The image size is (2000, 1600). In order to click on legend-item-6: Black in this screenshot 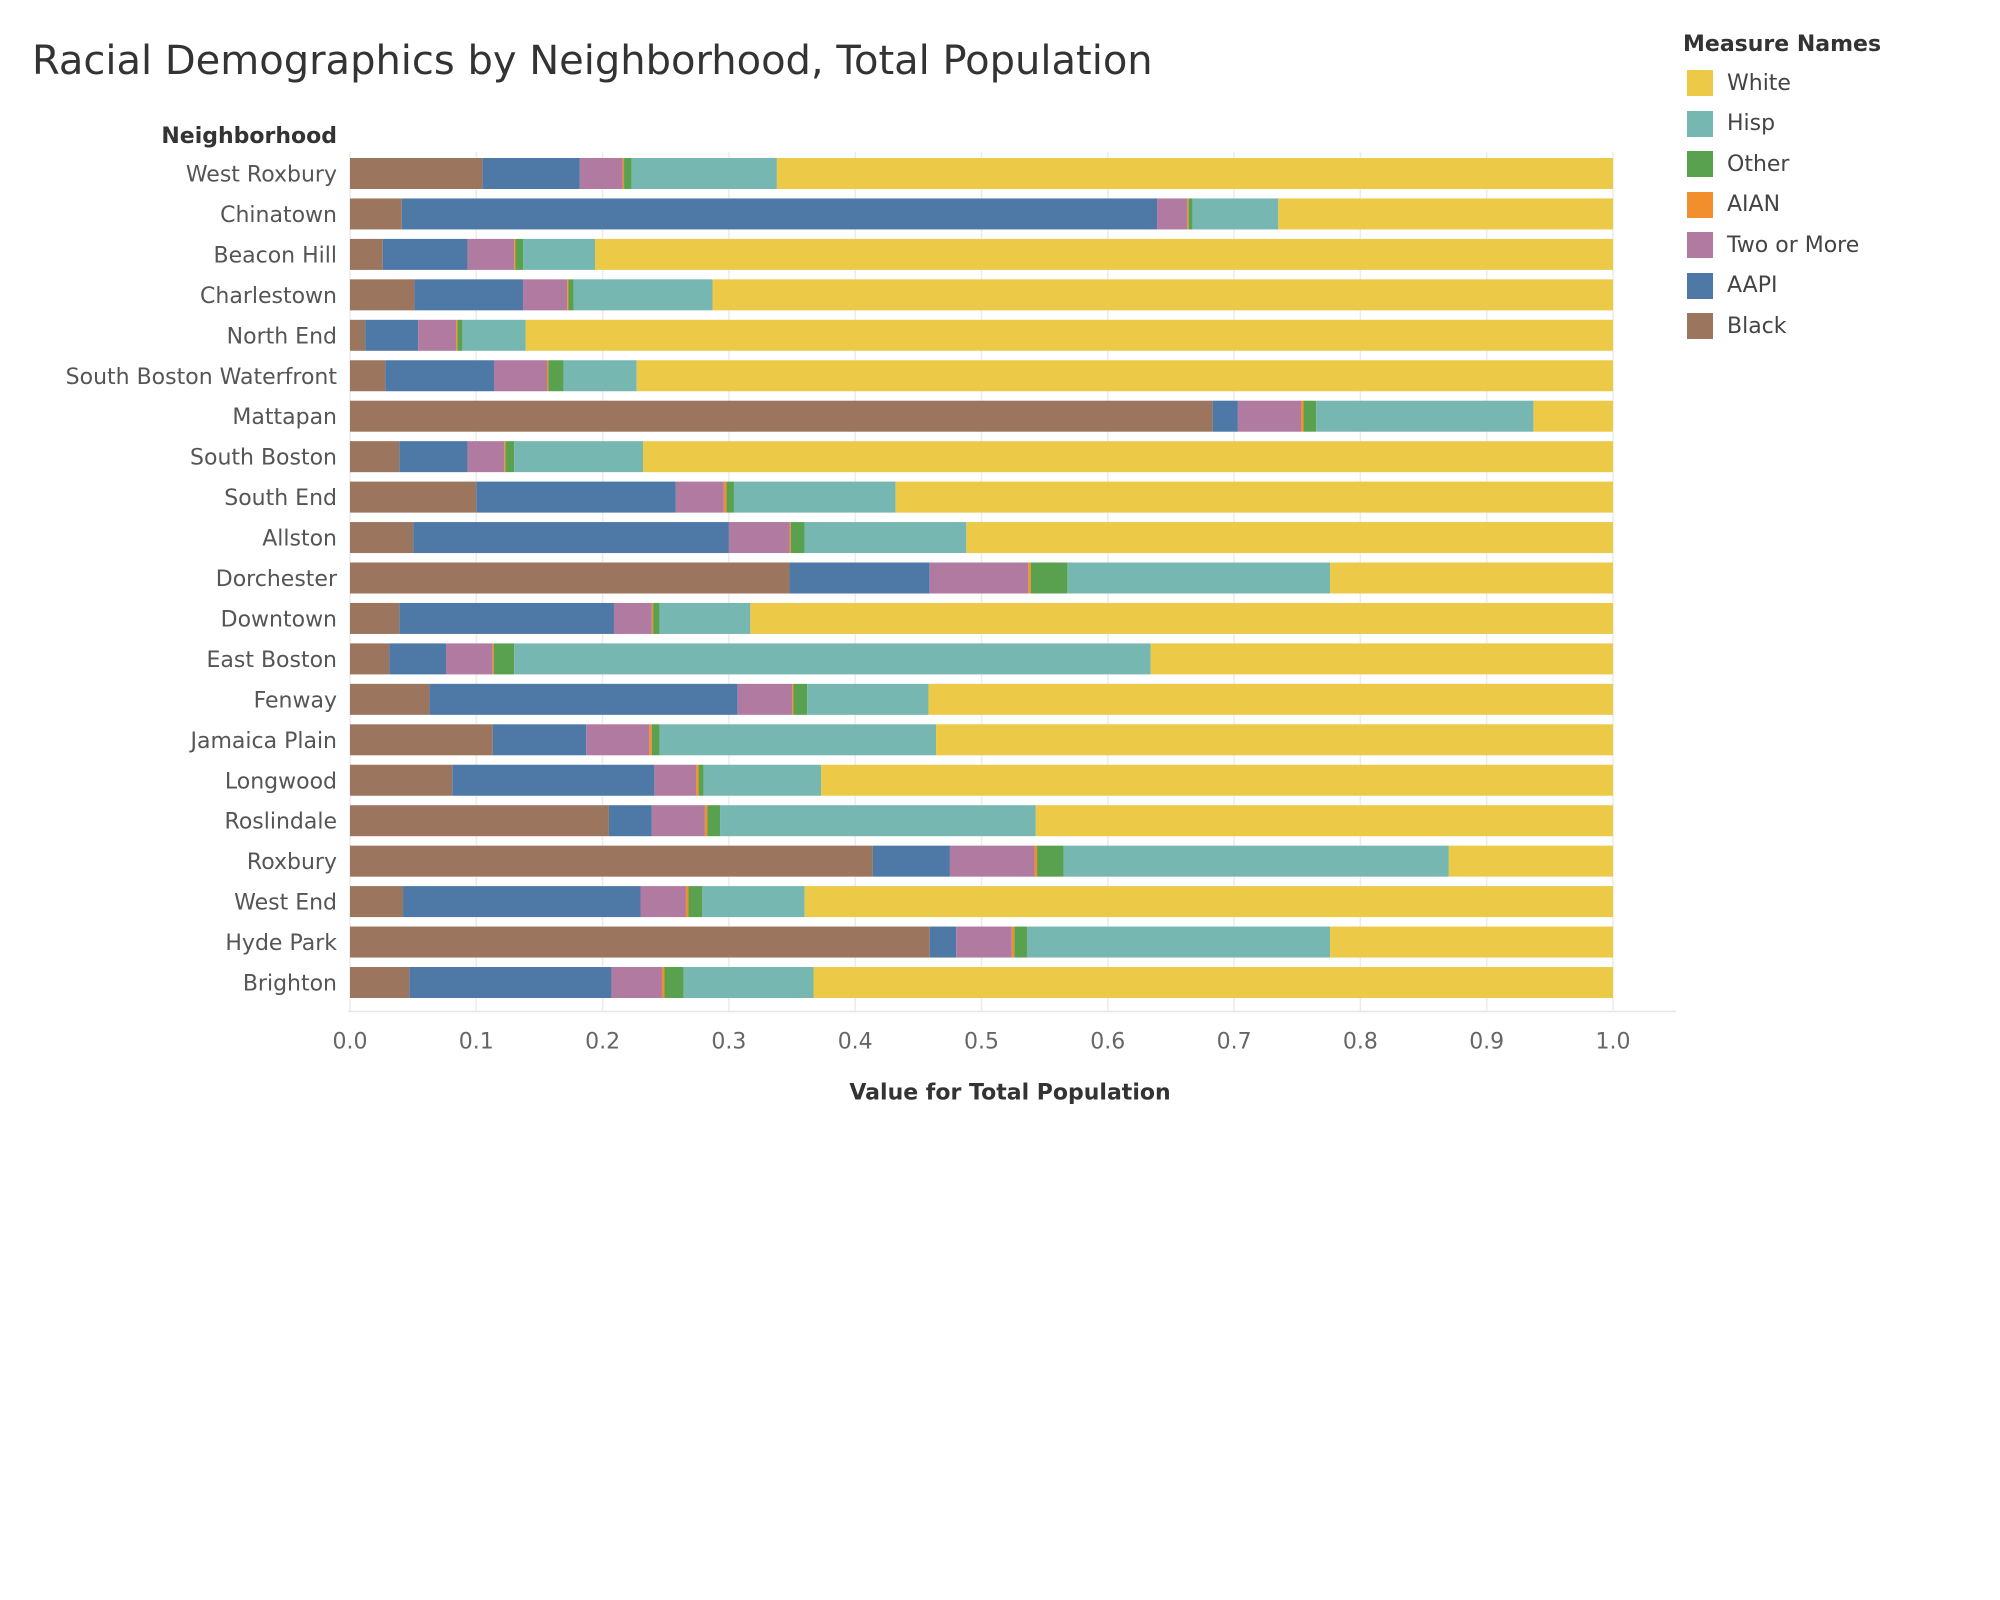, I will do `click(1782, 326)`.